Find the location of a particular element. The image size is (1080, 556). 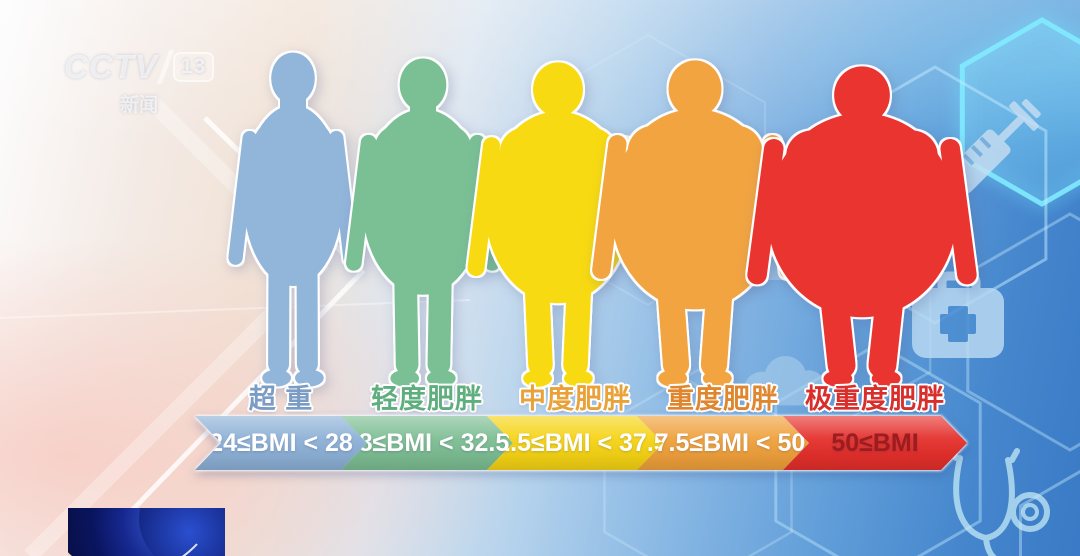

hexagon-outline is located at coordinates (1049, 512).